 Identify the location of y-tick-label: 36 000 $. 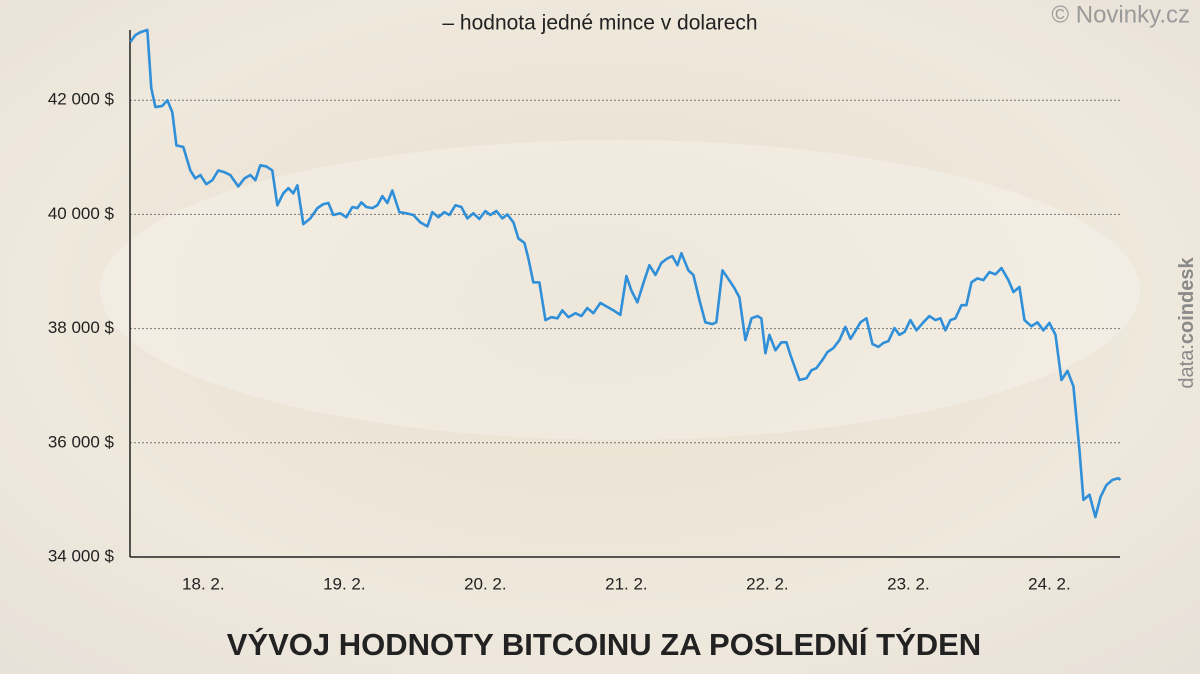
(81, 441).